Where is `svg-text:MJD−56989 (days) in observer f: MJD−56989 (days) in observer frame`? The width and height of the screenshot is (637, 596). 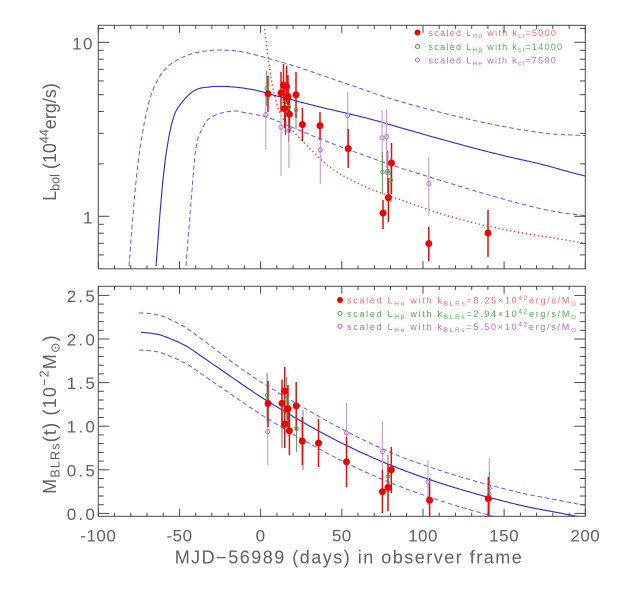 svg-text:MJD−56989 (days) in observer f: MJD−56989 (days) in observer frame is located at coordinates (349, 558).